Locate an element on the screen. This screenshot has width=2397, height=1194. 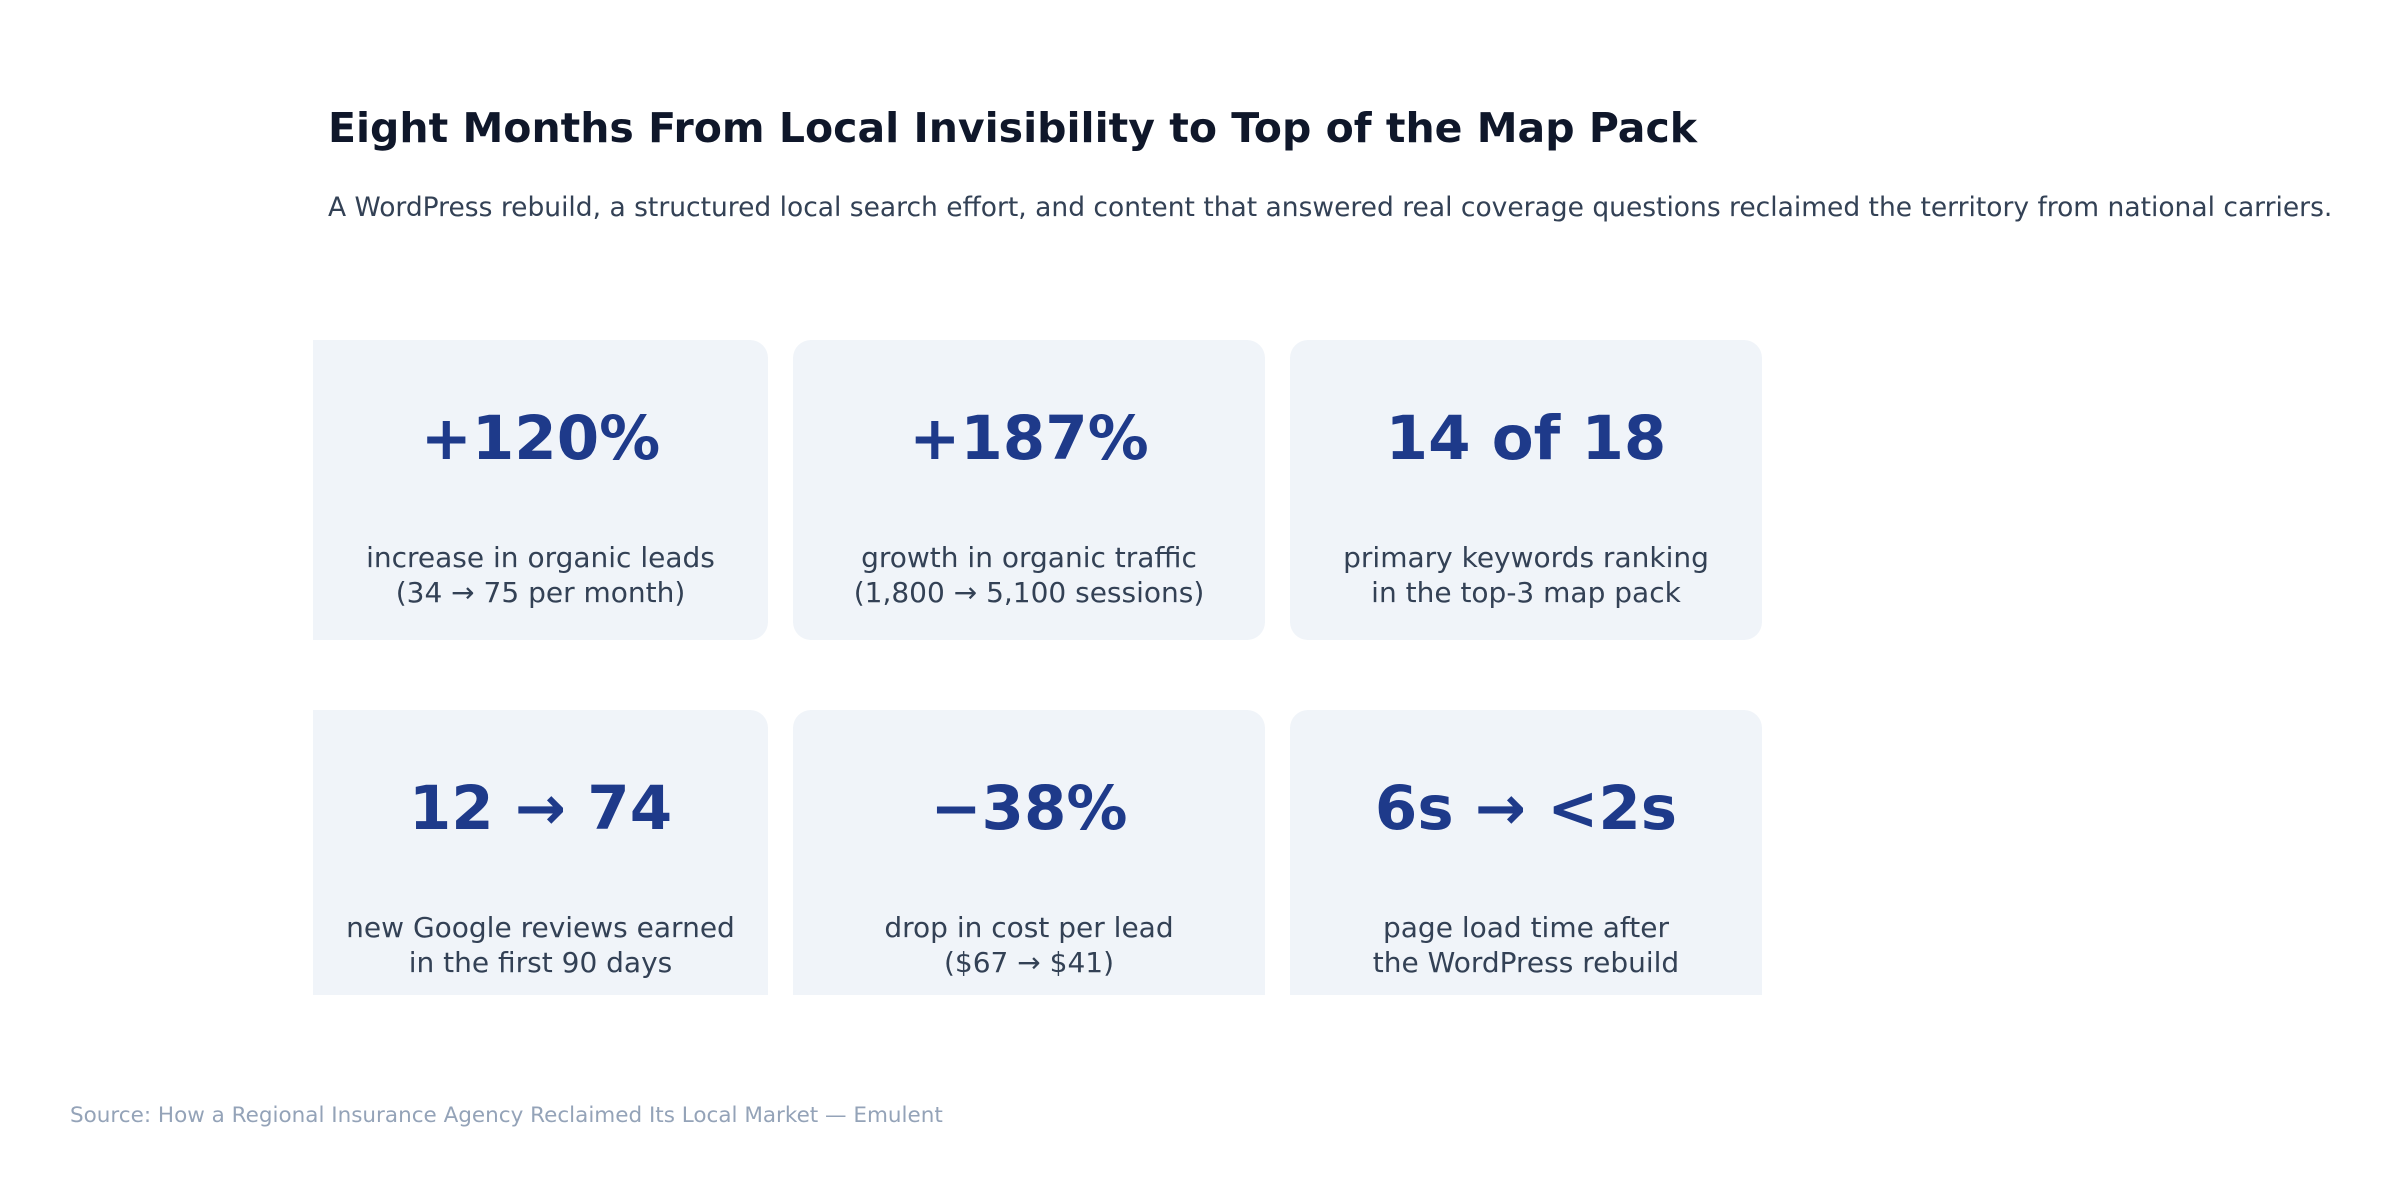
metric-value: 12 → 74 is located at coordinates (540, 808).